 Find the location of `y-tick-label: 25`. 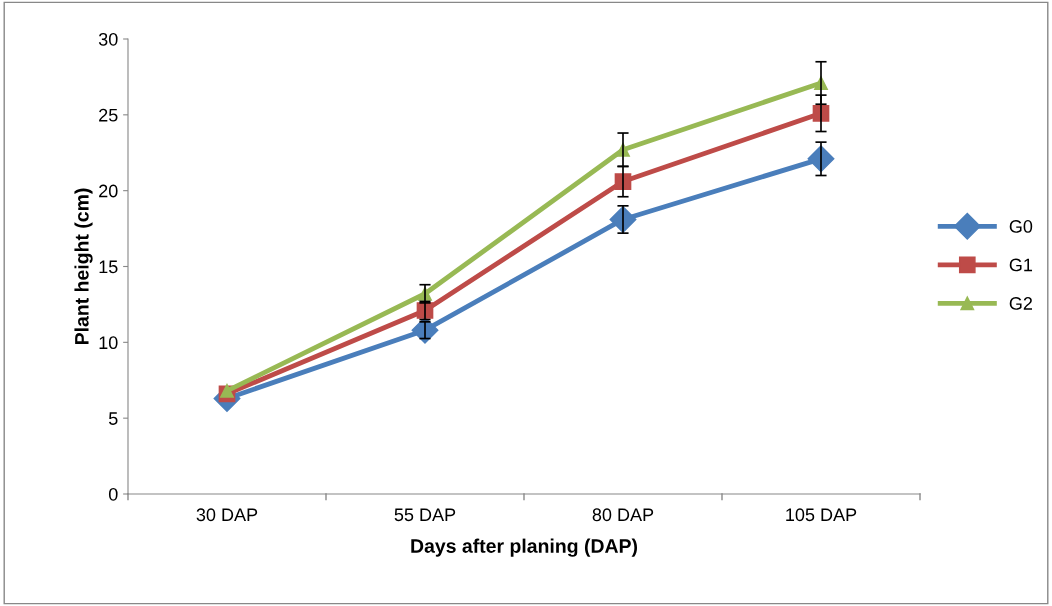

y-tick-label: 25 is located at coordinates (108, 115).